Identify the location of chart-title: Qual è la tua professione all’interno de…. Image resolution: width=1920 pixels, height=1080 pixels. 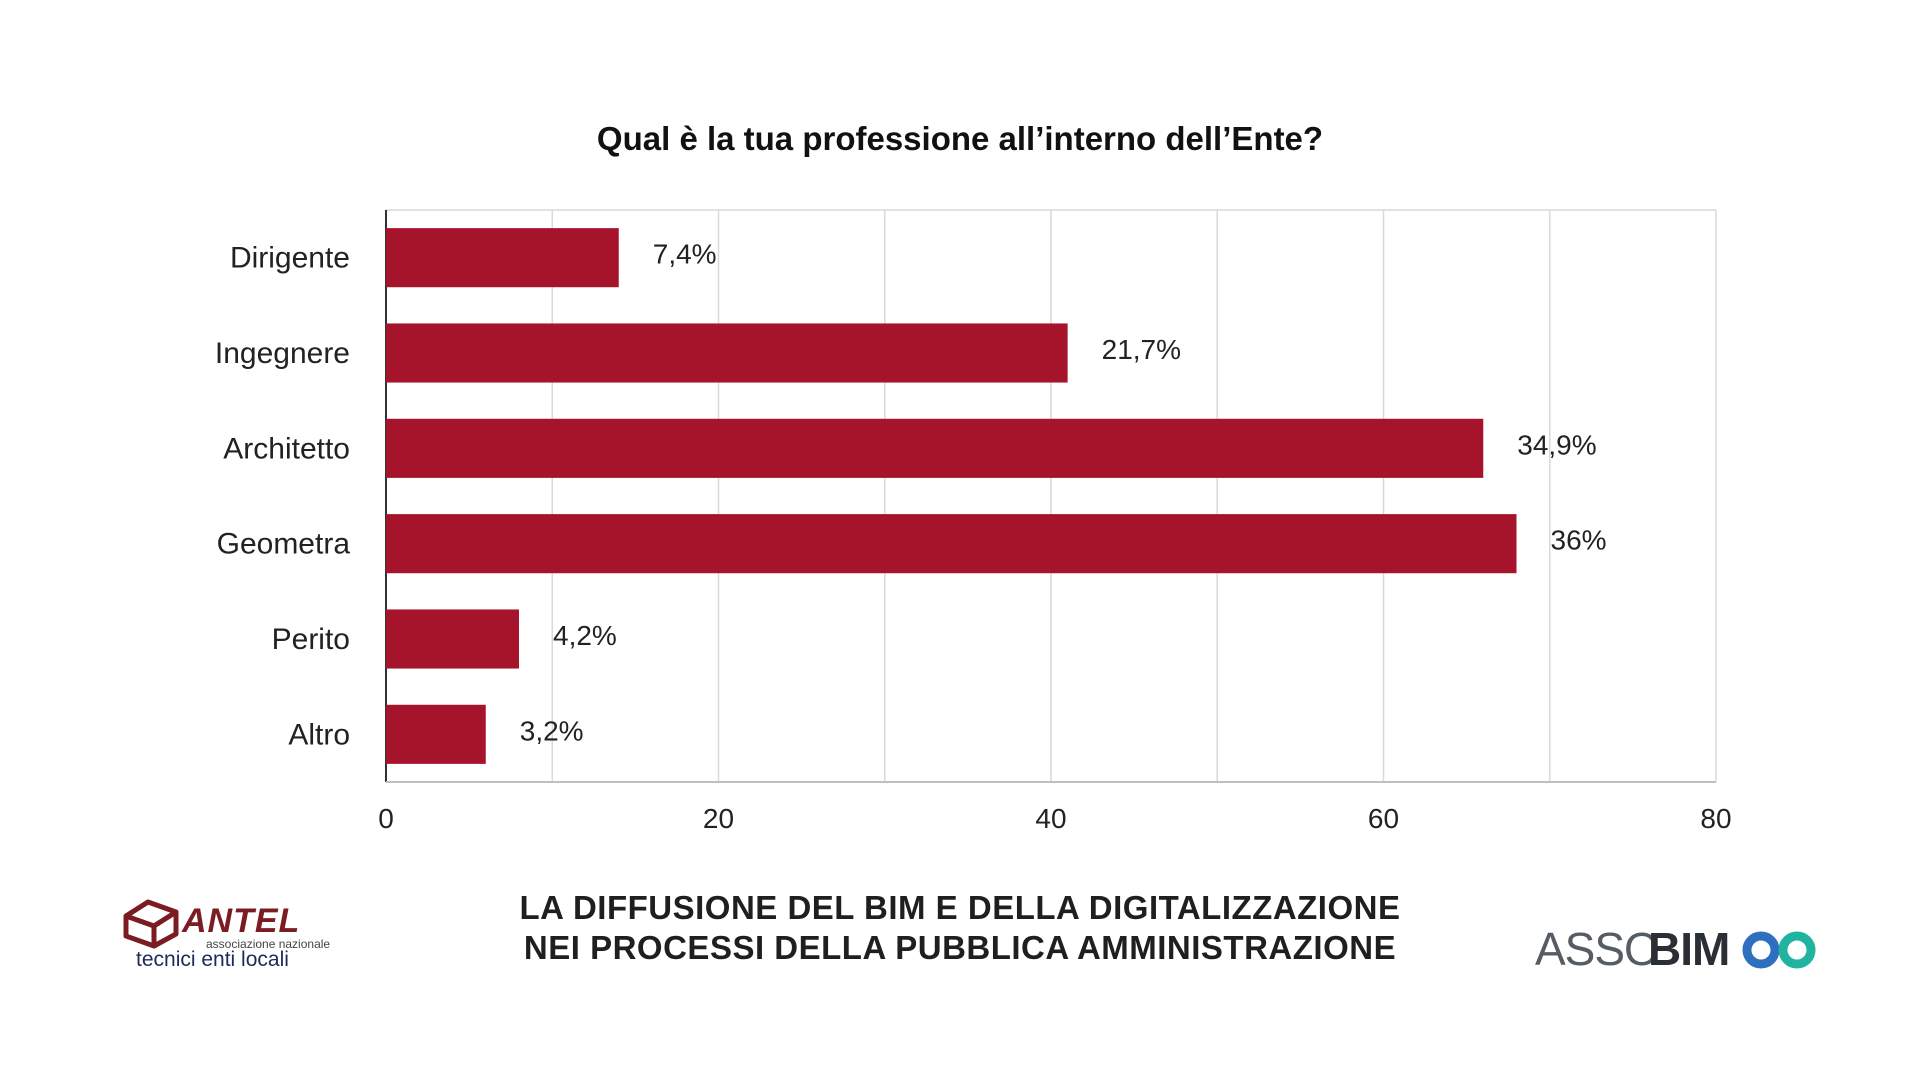
(960, 138).